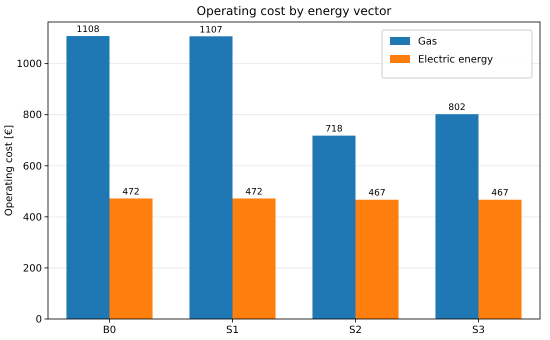  What do you see at coordinates (32, 268) in the screenshot?
I see `y-tick-label: 200` at bounding box center [32, 268].